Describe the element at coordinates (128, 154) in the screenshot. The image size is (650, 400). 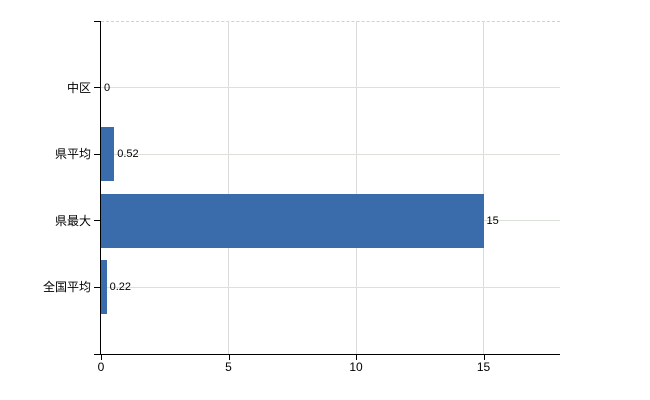
I see `value-label: 0.52` at that location.